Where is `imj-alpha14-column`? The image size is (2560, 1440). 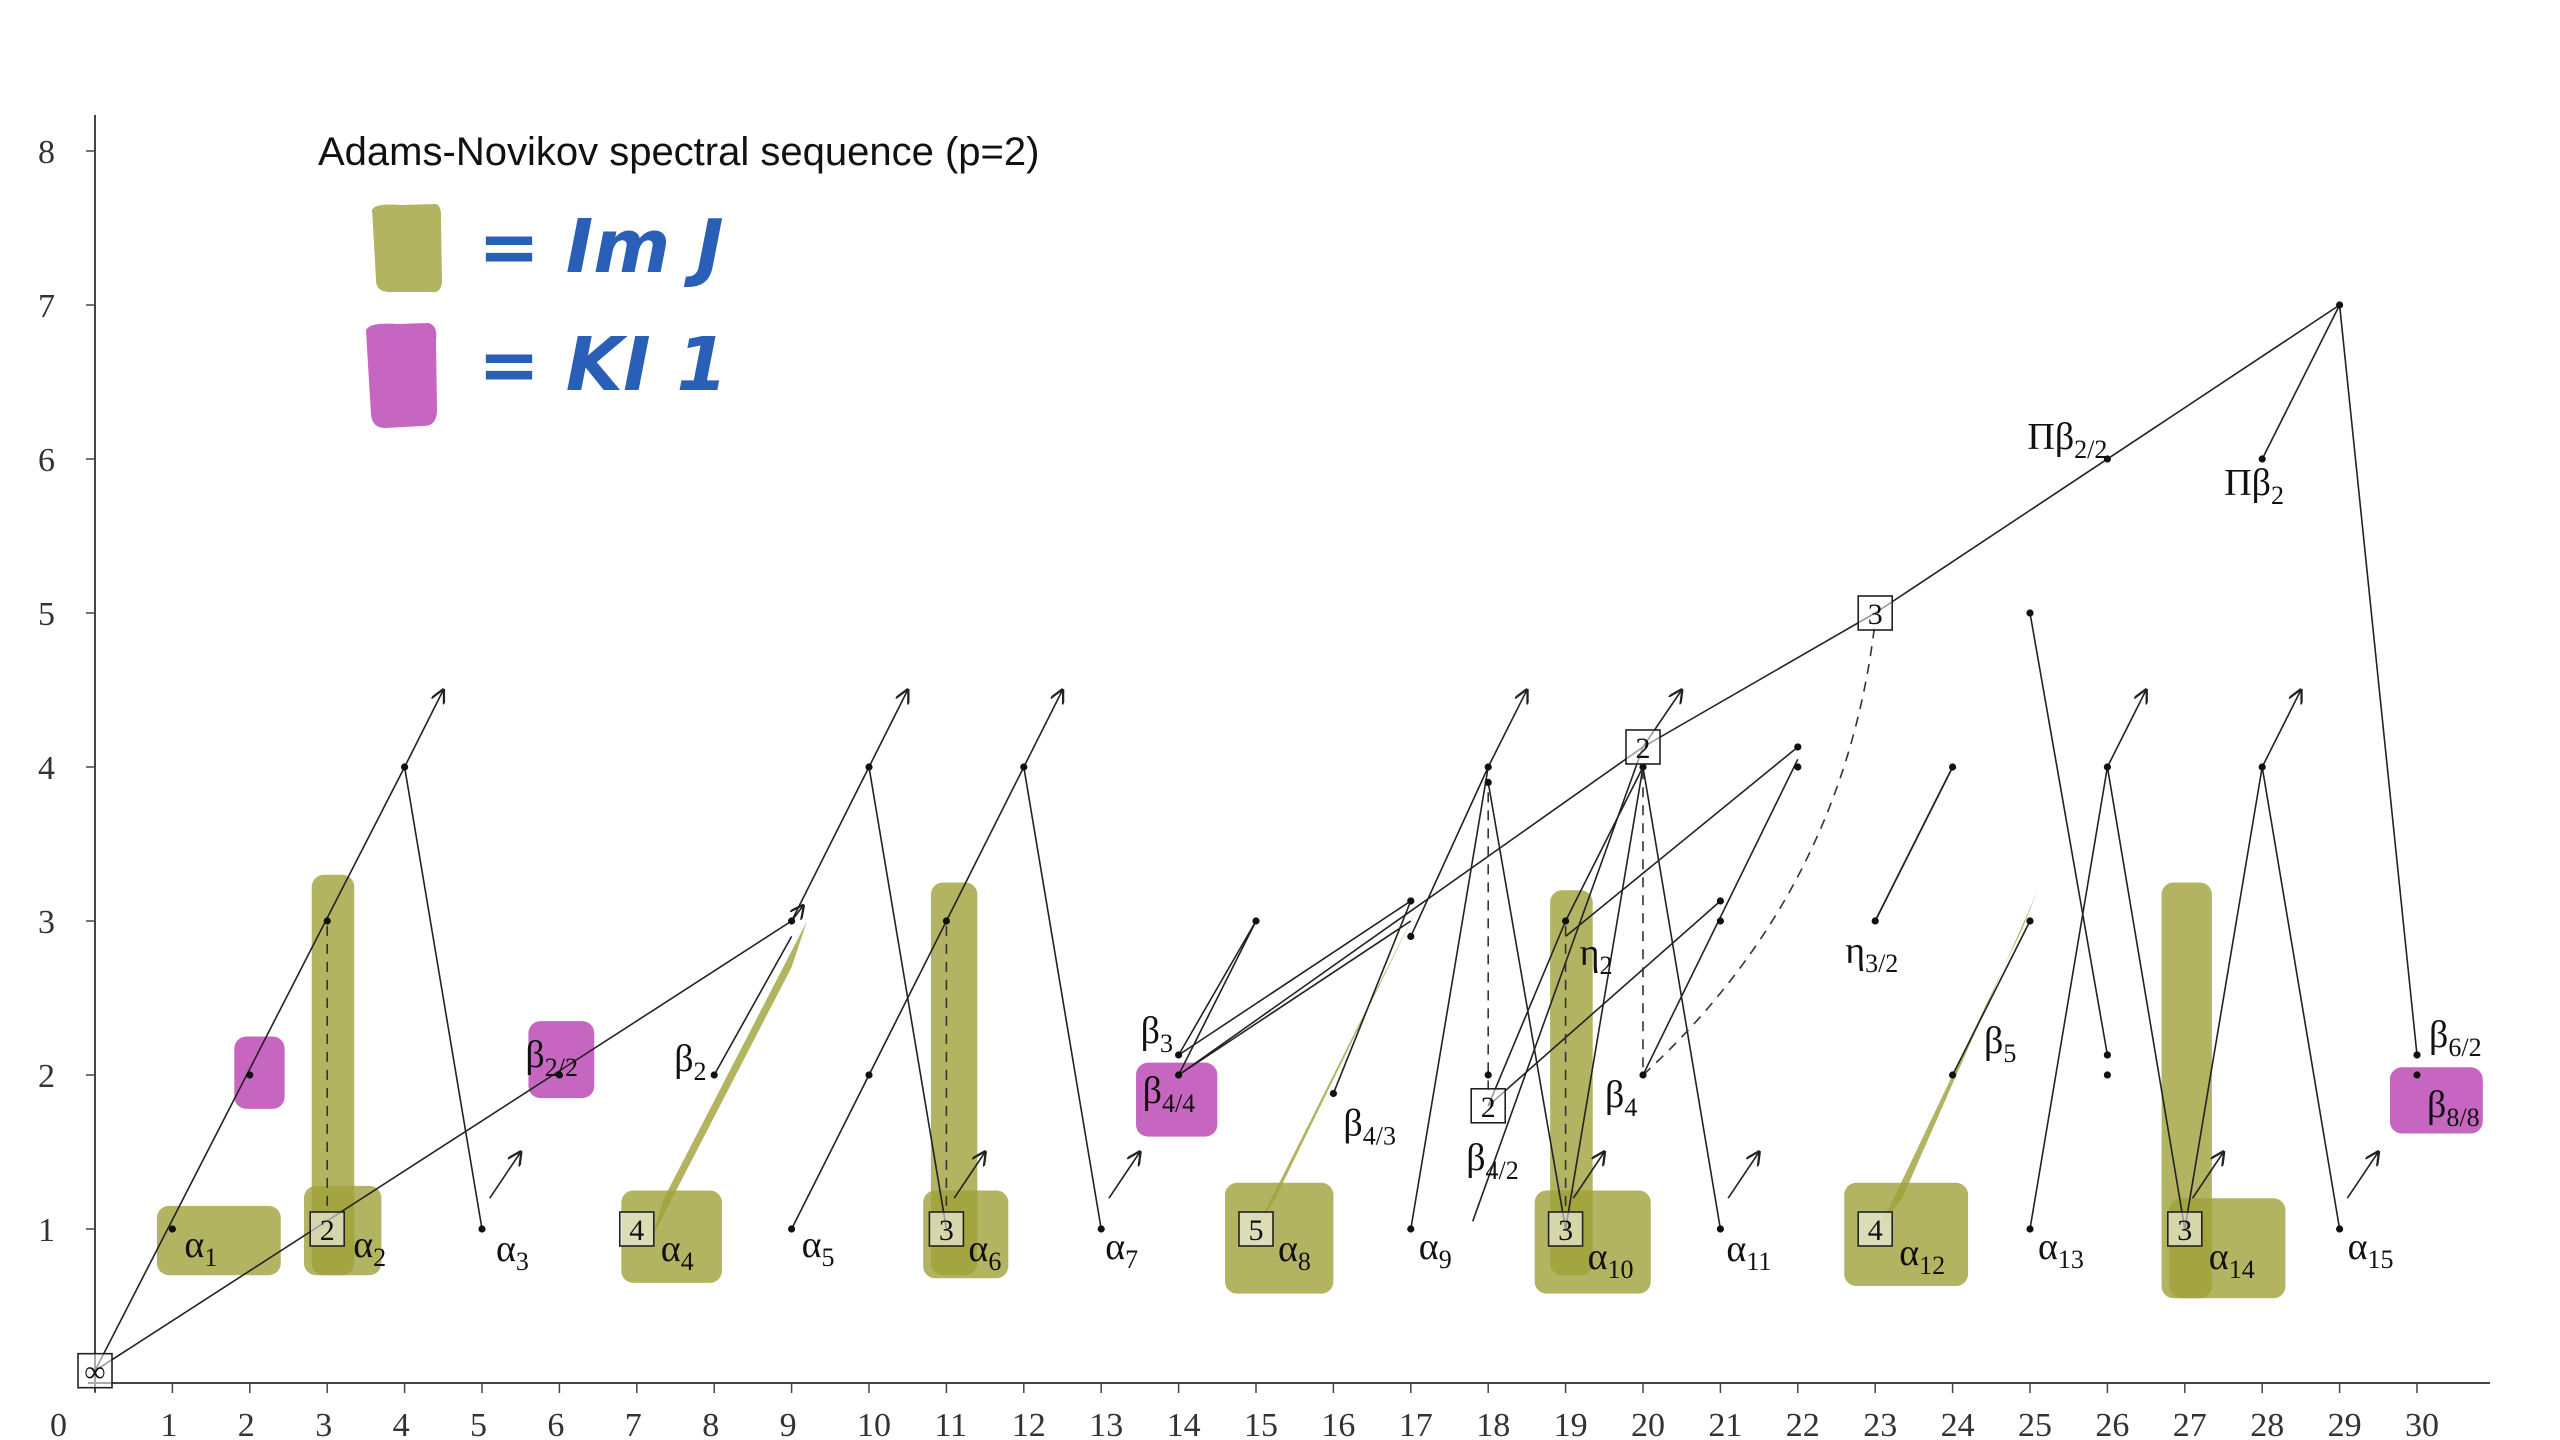 imj-alpha14-column is located at coordinates (2186, 1090).